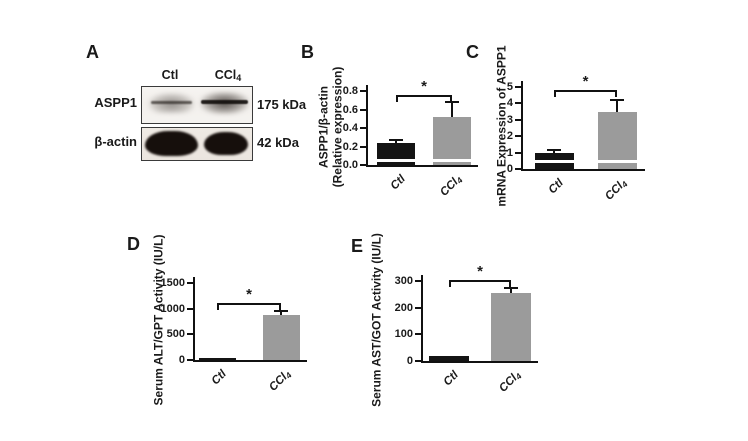 The width and height of the screenshot is (748, 441). Describe the element at coordinates (509, 103) in the screenshot. I see `y-tick-label: 4` at that location.